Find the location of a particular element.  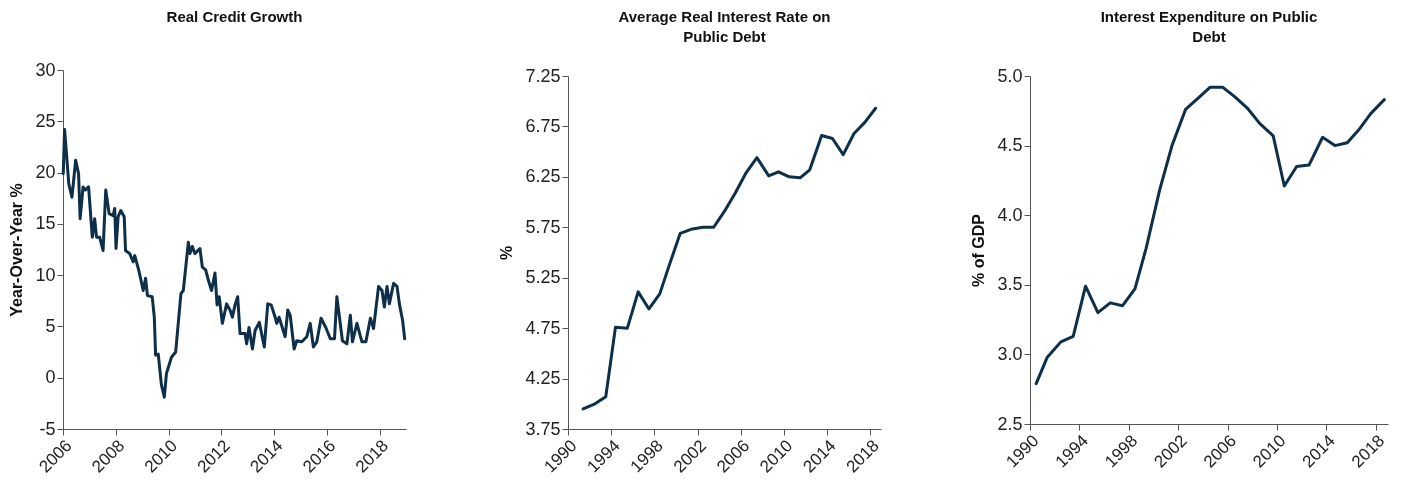

y-tick-label: -5 is located at coordinates (47, 428).